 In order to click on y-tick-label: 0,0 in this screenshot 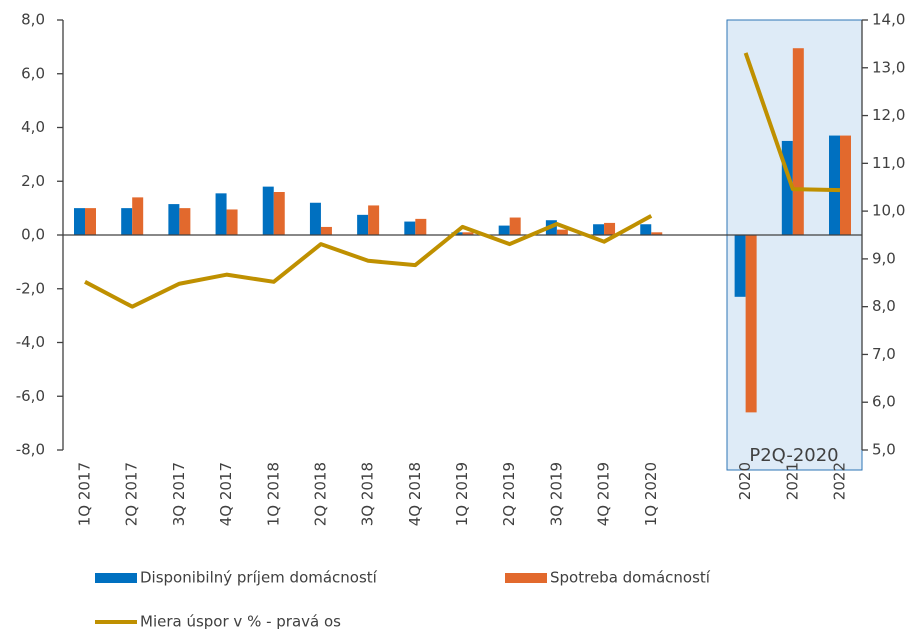, I will do `click(33, 235)`.